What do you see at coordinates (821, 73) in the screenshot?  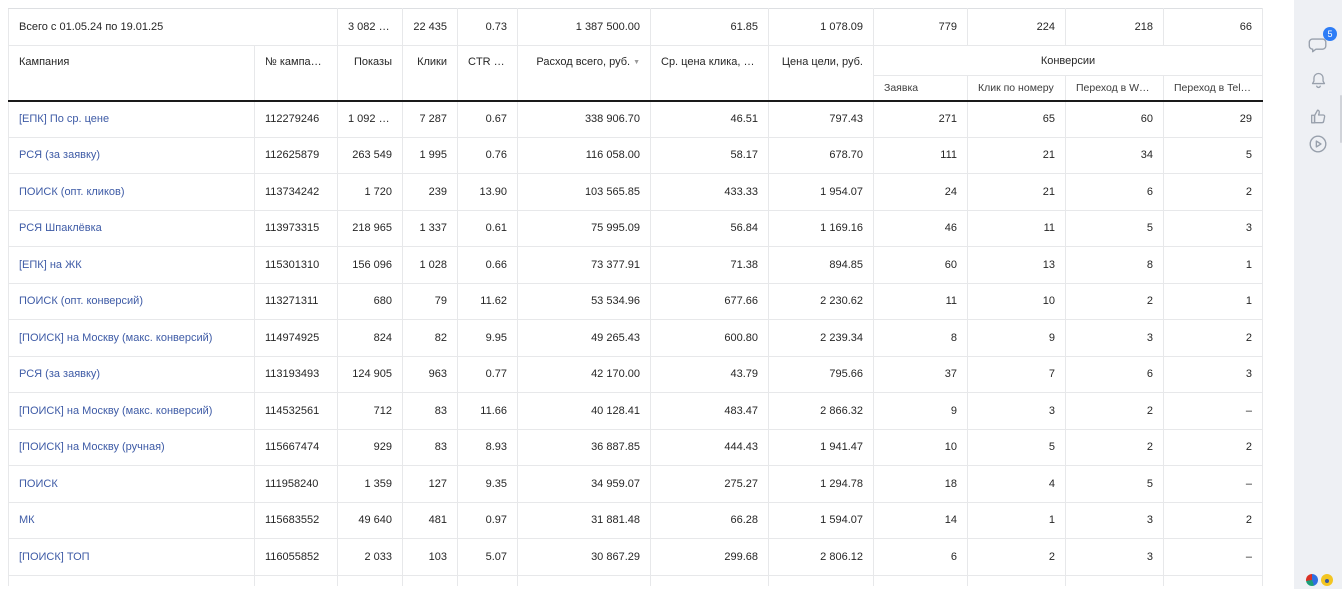 I see `col-header-goal-cost: Цена цели, руб.` at bounding box center [821, 73].